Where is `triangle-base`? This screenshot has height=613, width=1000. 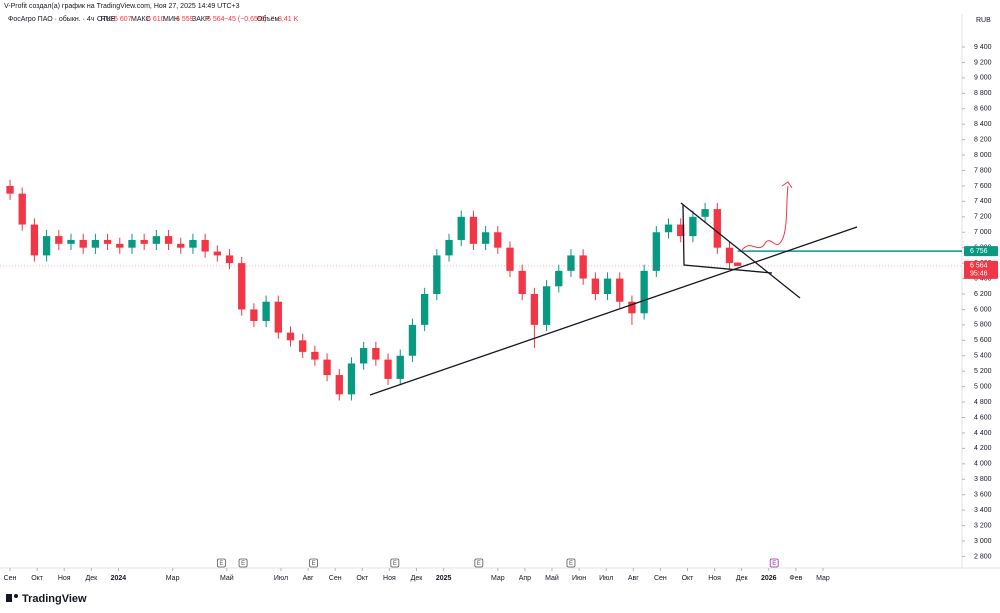 triangle-base is located at coordinates (727, 239).